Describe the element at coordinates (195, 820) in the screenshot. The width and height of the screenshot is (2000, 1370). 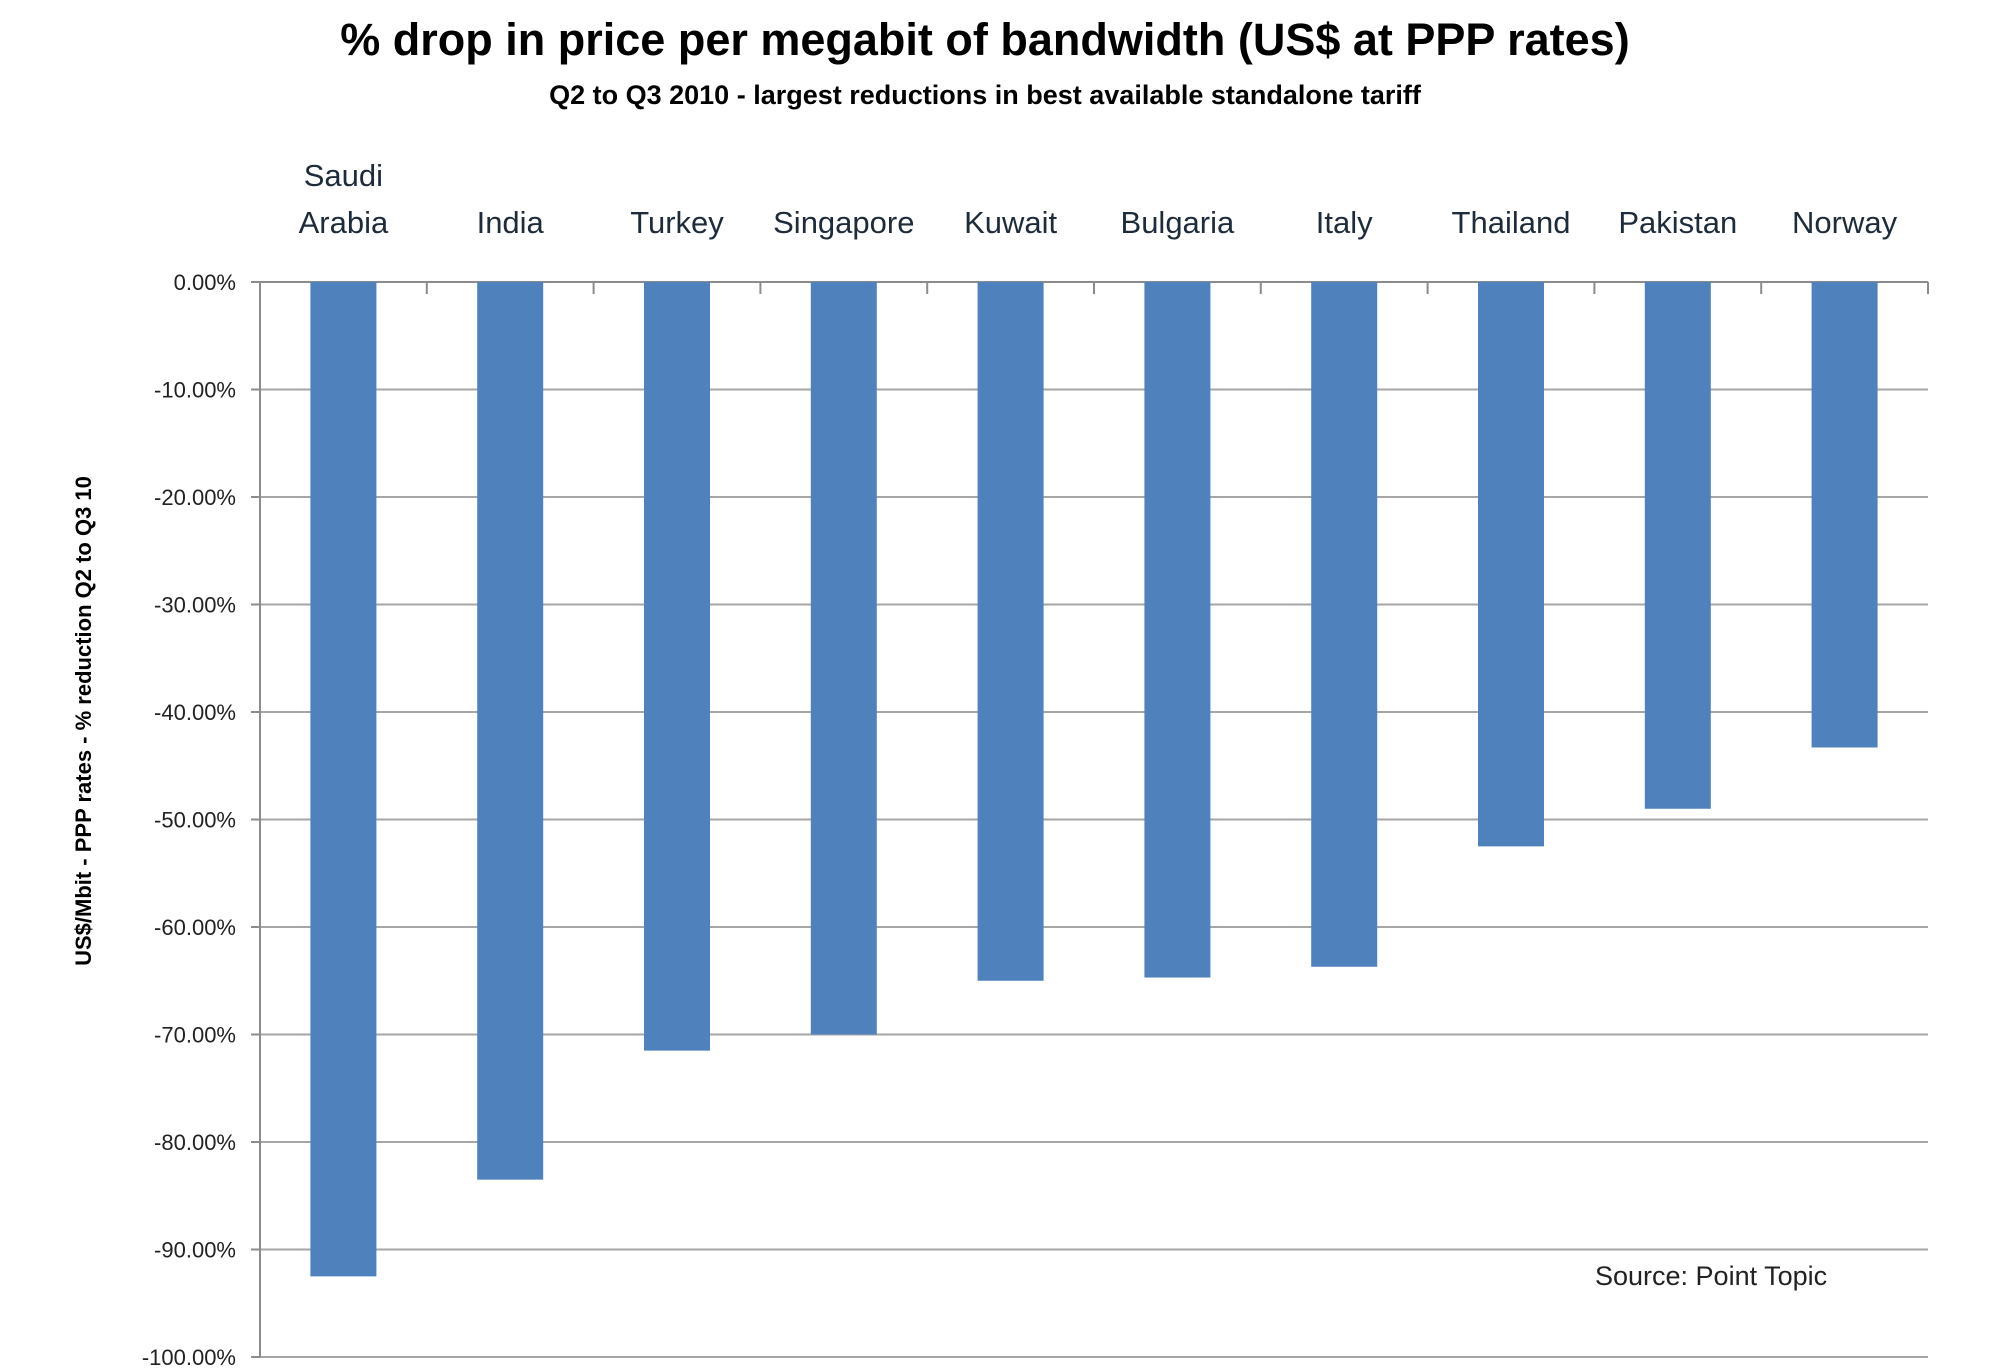
I see `y-tick-label: -50.00%` at that location.